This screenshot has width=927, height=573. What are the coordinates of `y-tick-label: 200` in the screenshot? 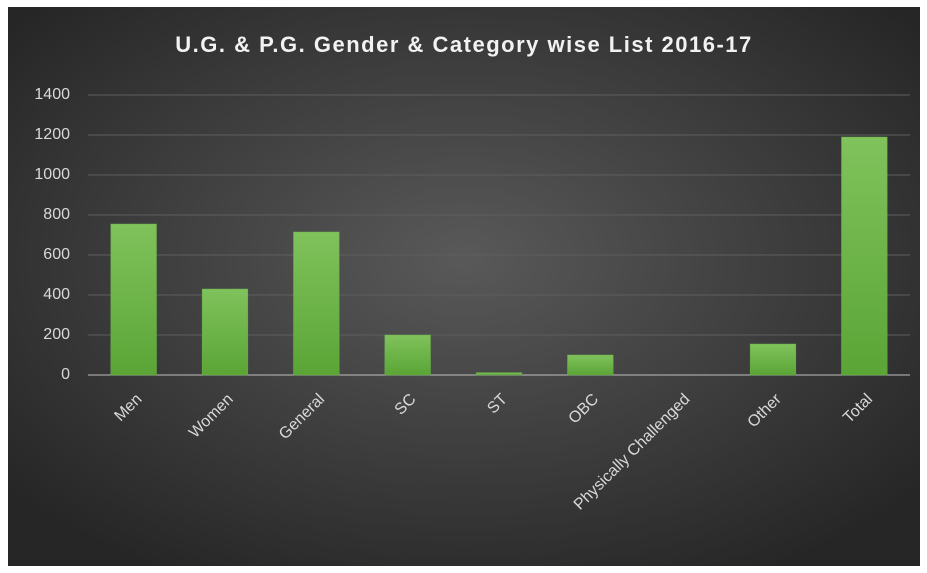 It's located at (56, 334).